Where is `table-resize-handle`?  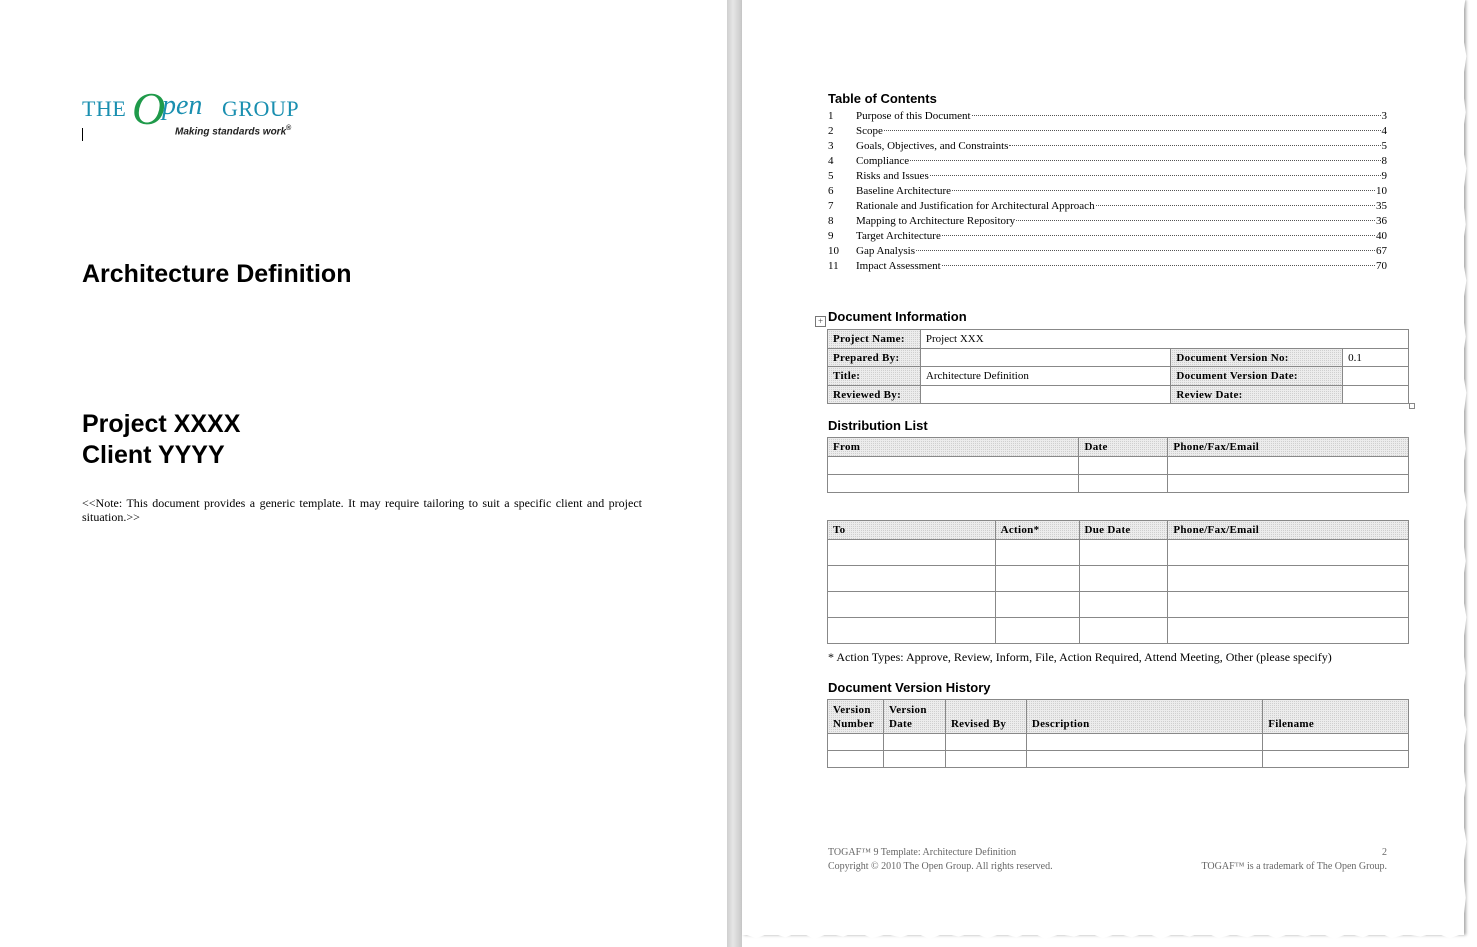
table-resize-handle is located at coordinates (1412, 406).